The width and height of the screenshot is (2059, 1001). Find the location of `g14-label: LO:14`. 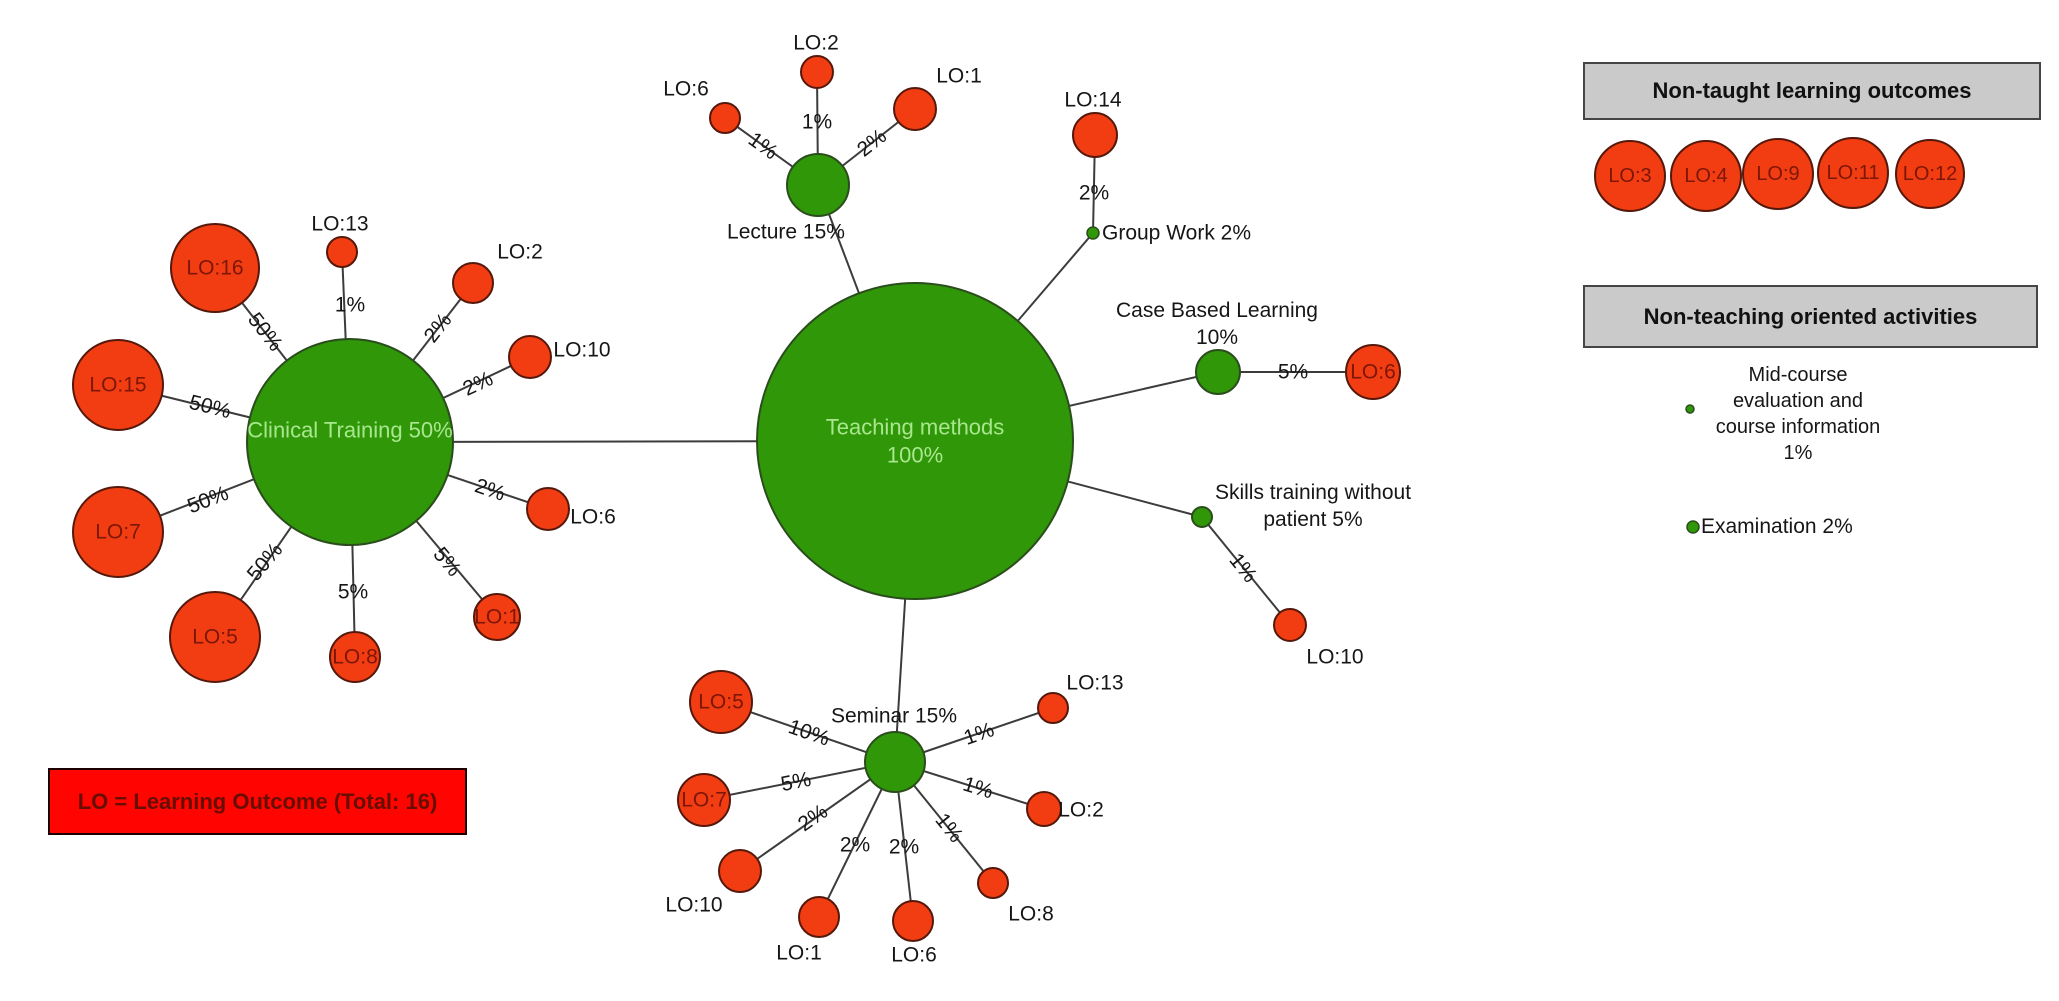

g14-label: LO:14 is located at coordinates (1093, 100).